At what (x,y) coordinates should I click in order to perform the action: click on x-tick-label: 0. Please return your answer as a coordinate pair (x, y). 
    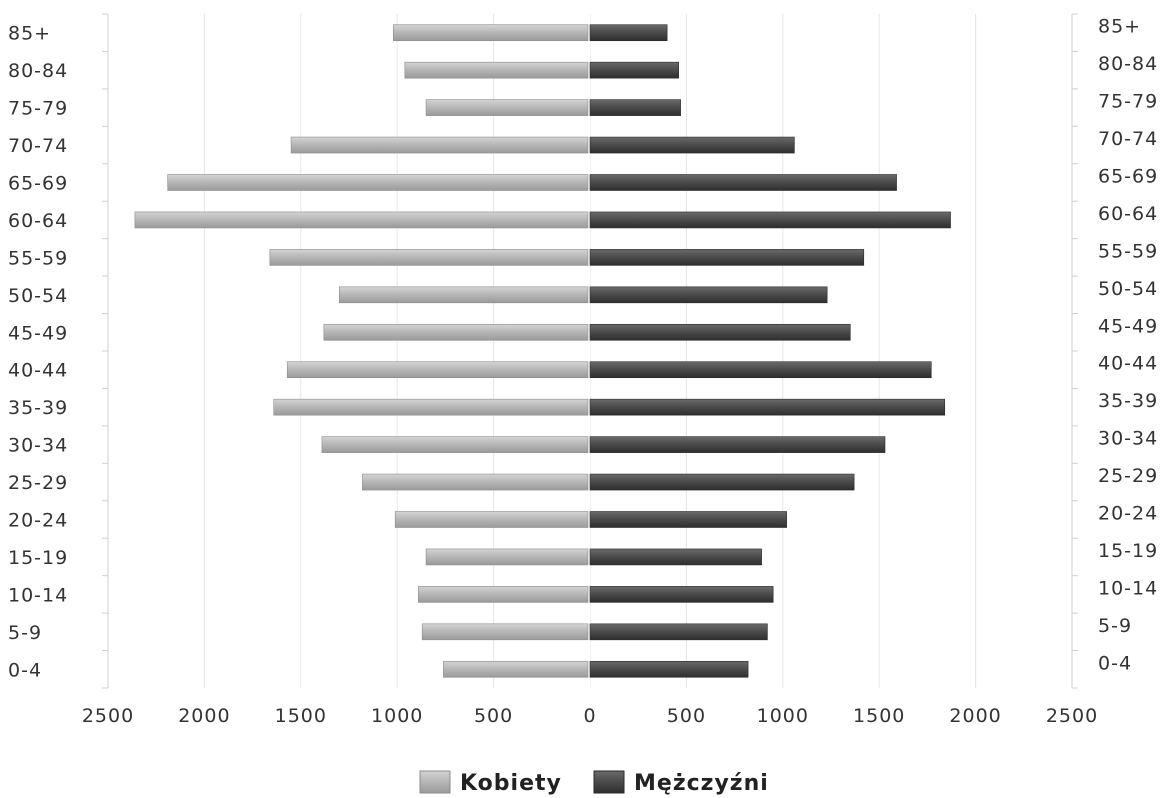
    Looking at the image, I should click on (589, 716).